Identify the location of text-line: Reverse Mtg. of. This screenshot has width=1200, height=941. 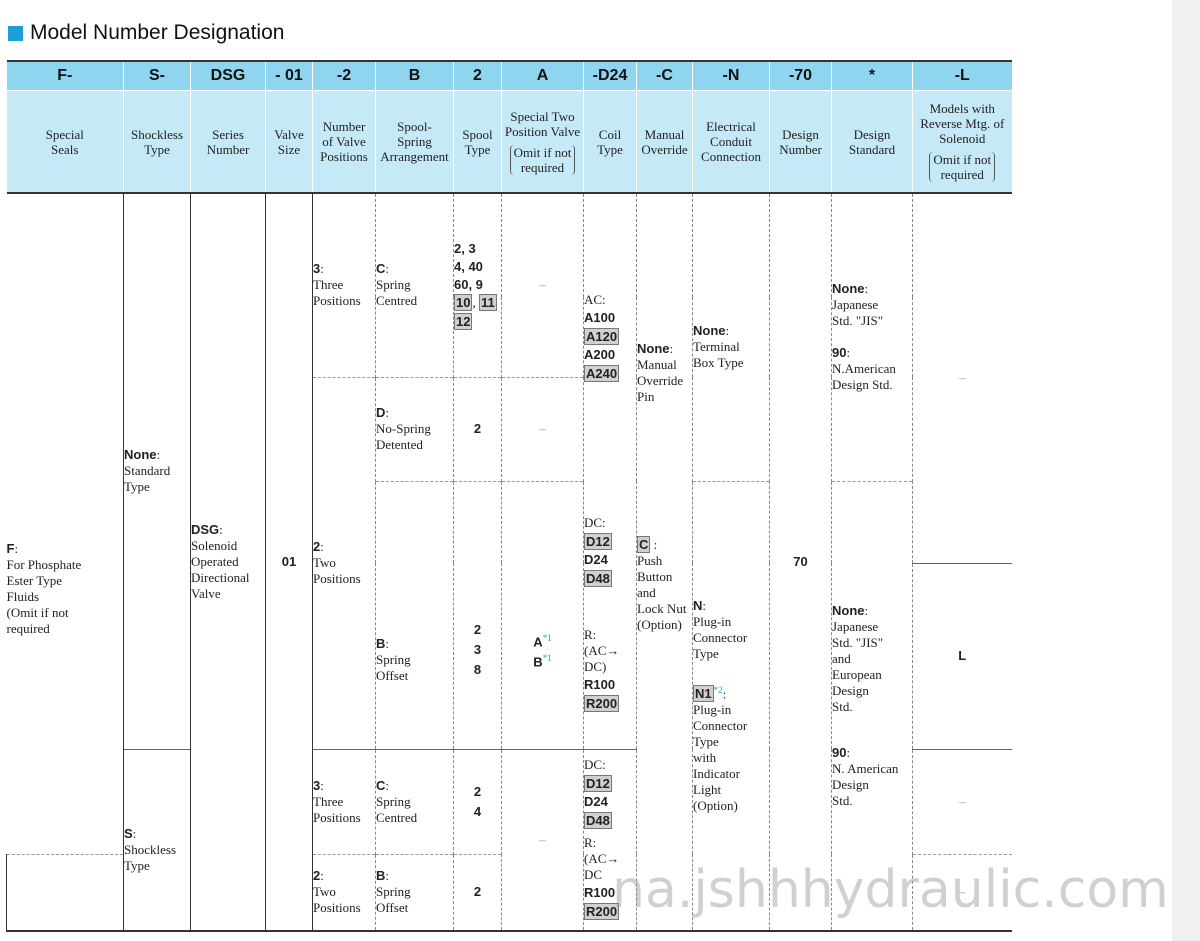
(962, 123).